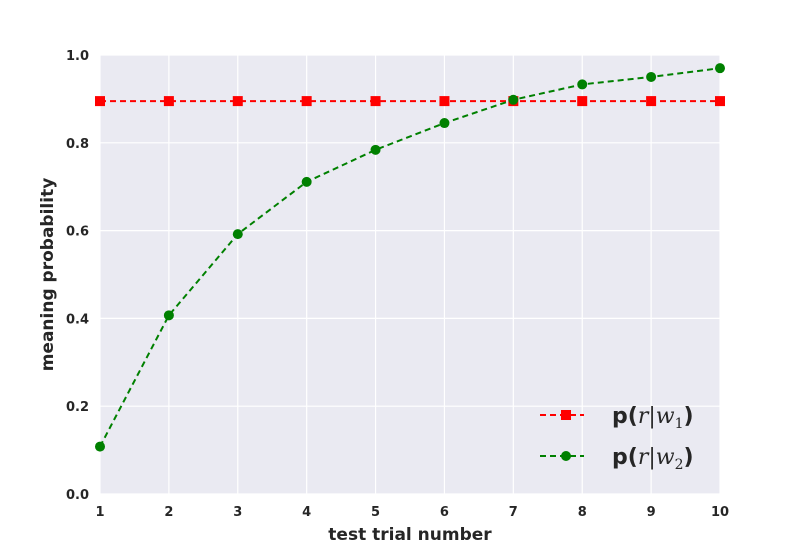 The width and height of the screenshot is (800, 550). I want to click on x-tick-label: 10, so click(720, 512).